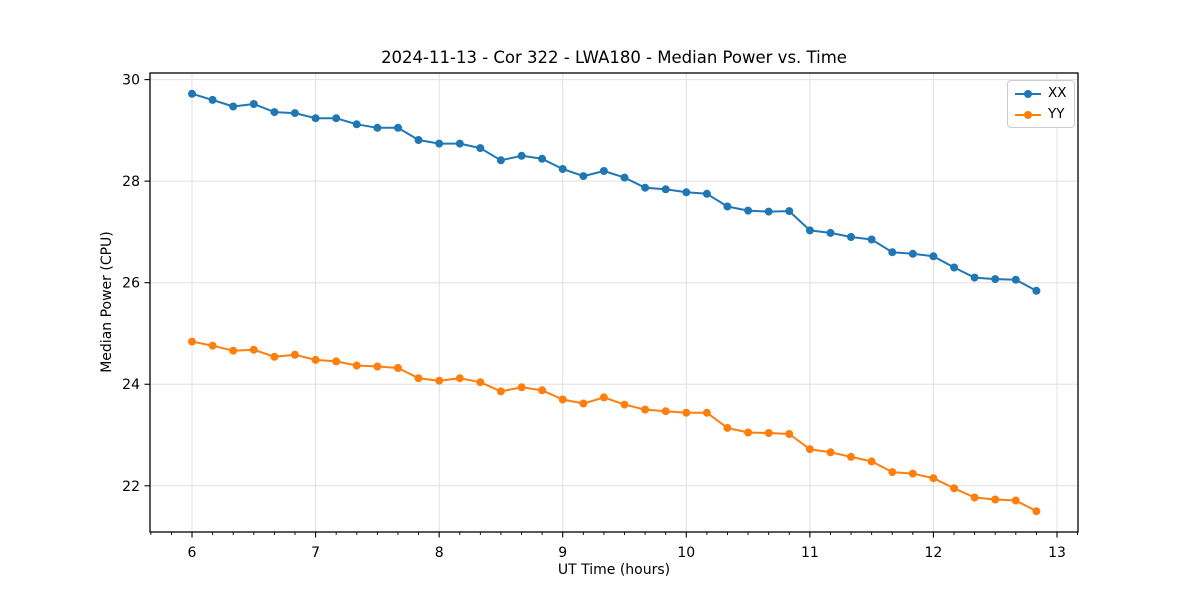 This screenshot has width=1200, height=600. I want to click on y-tick-label: 30, so click(131, 81).